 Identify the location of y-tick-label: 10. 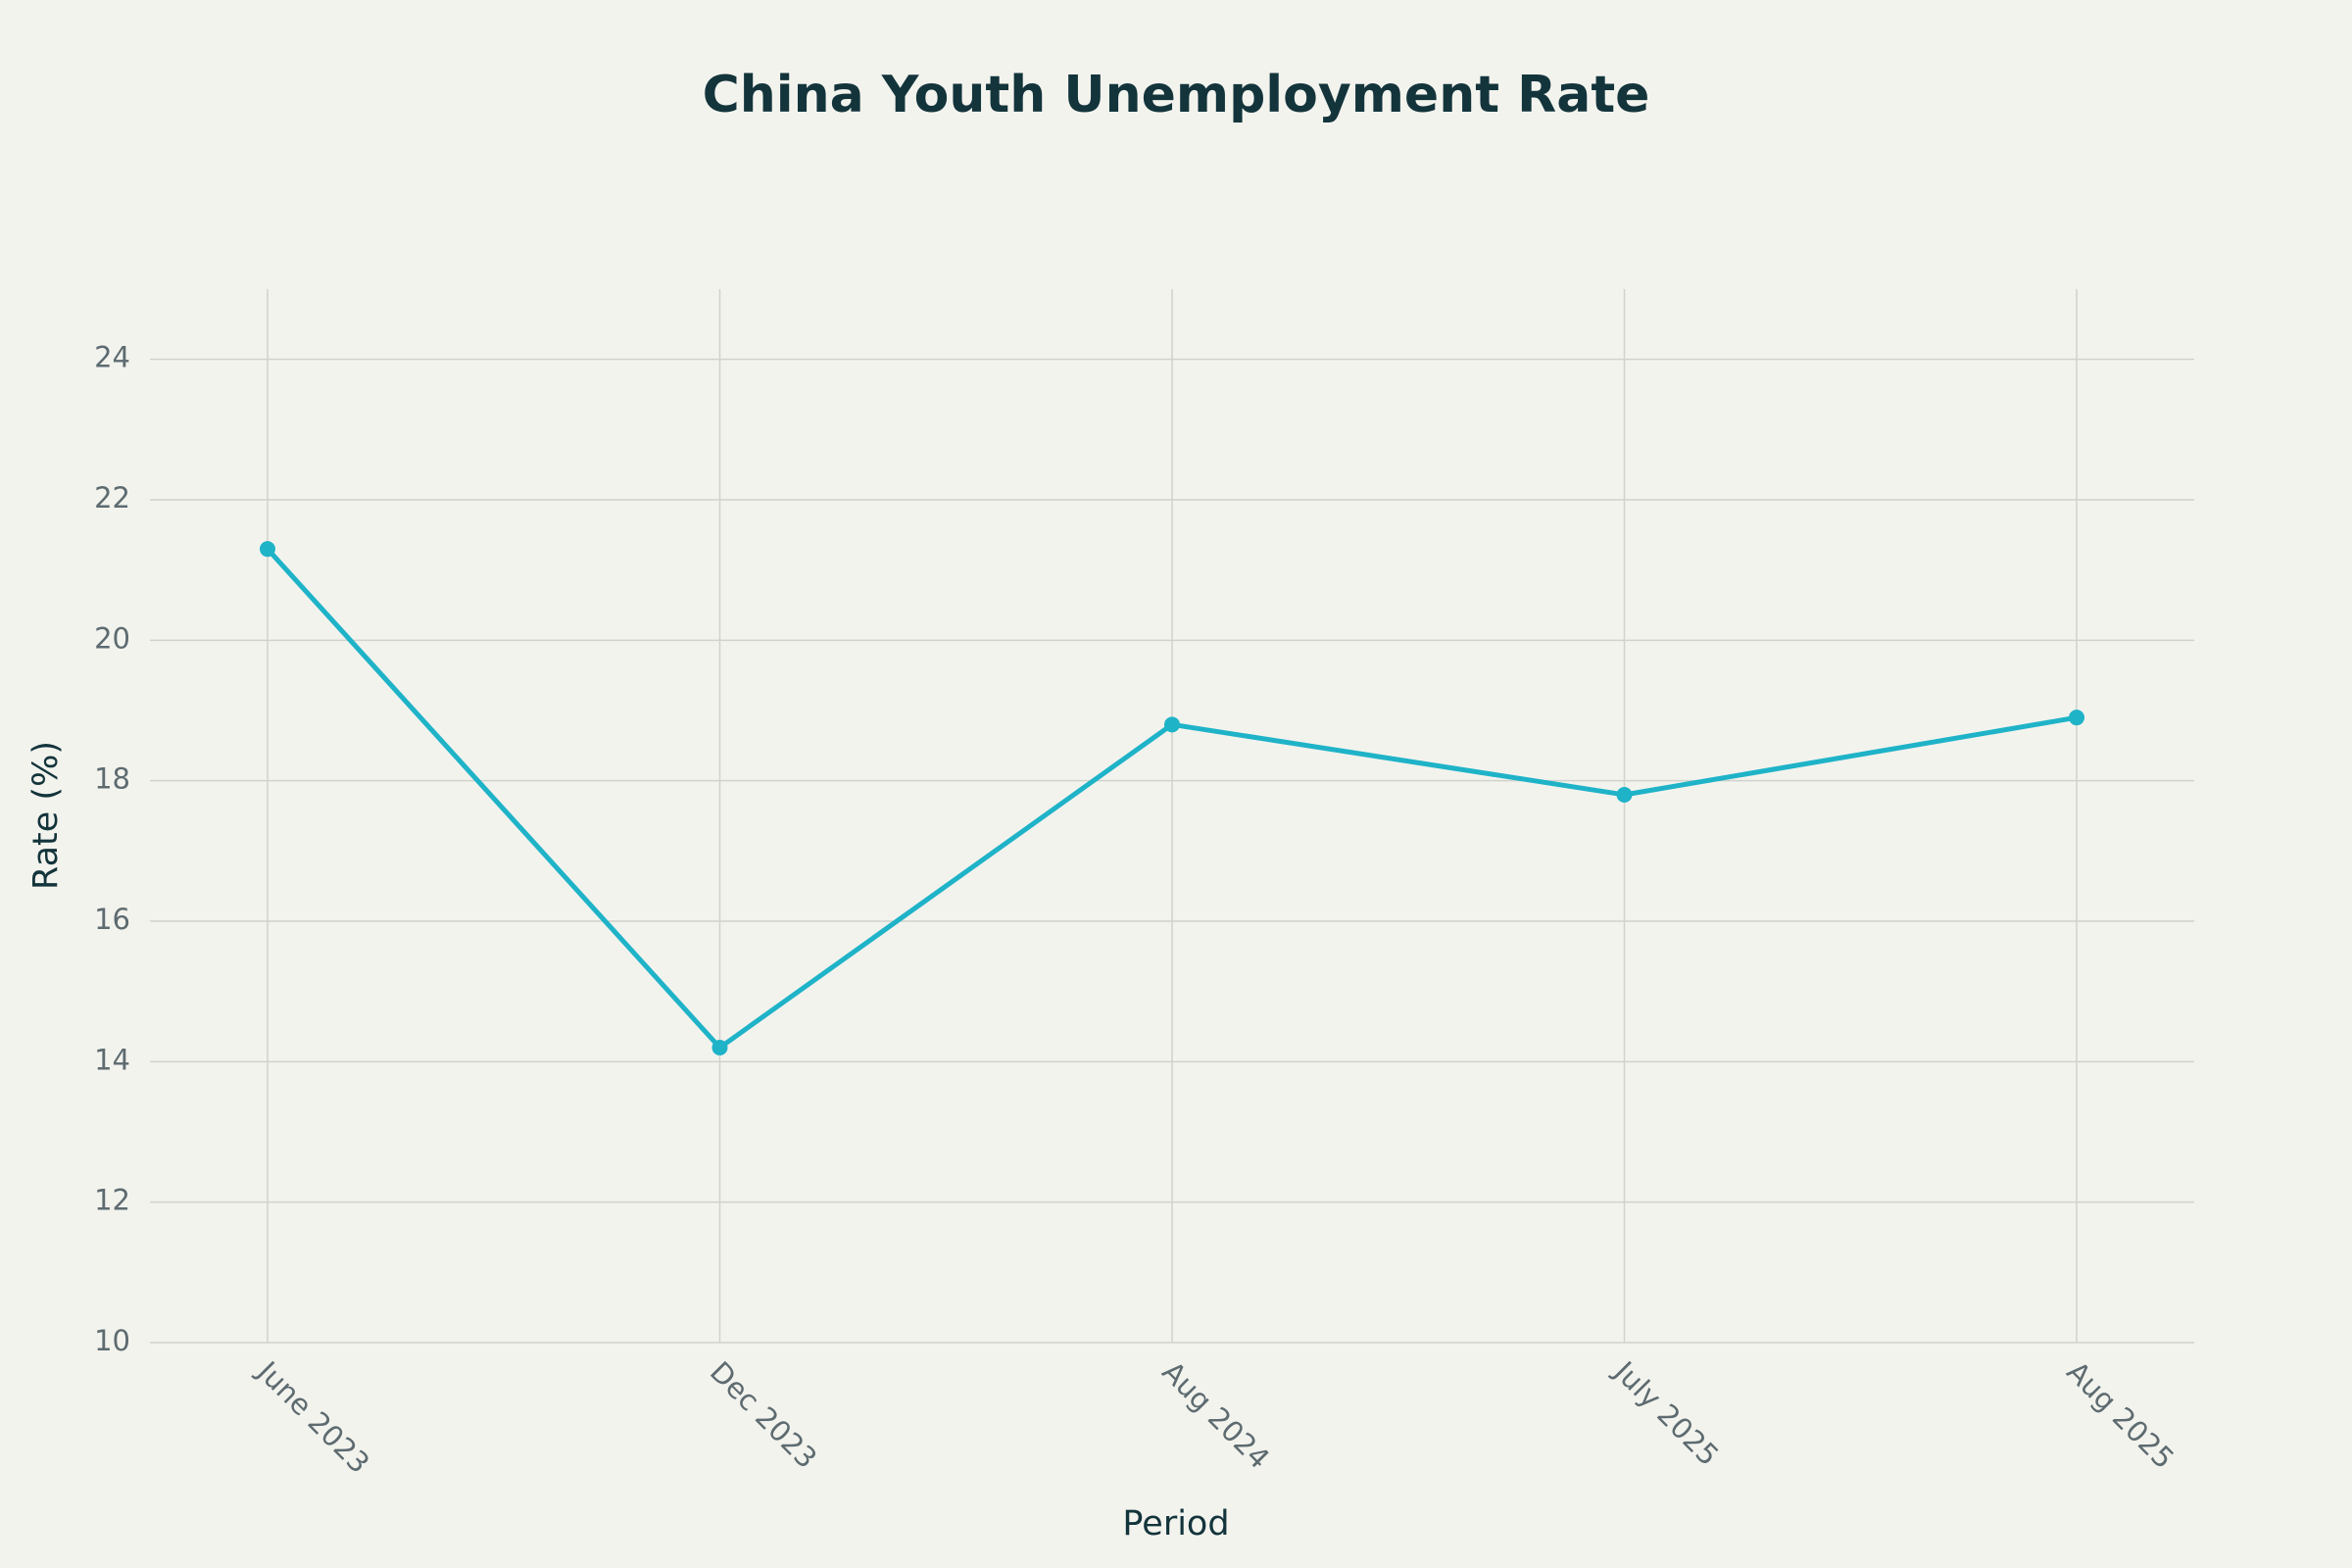
(112, 1340).